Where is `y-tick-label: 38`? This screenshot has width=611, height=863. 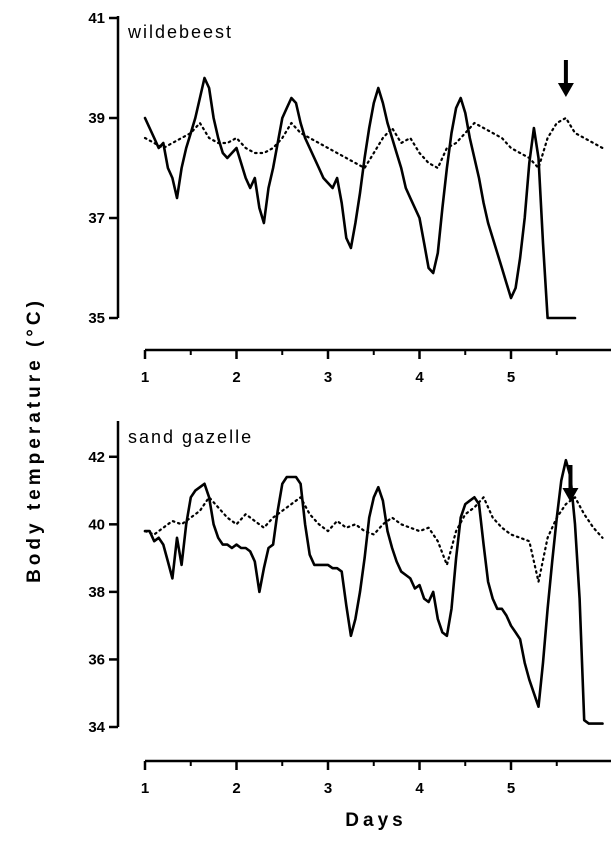 y-tick-label: 38 is located at coordinates (96, 592).